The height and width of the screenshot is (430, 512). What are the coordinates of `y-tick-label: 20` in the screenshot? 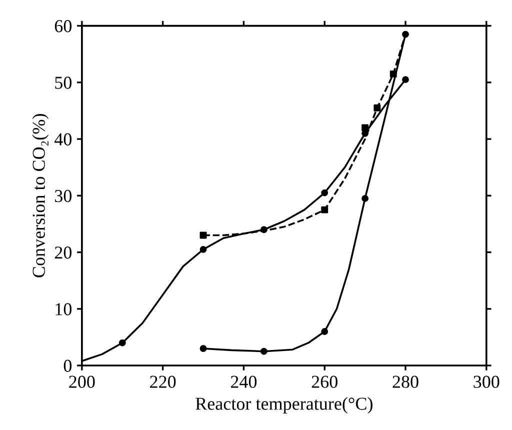 It's located at (63, 252).